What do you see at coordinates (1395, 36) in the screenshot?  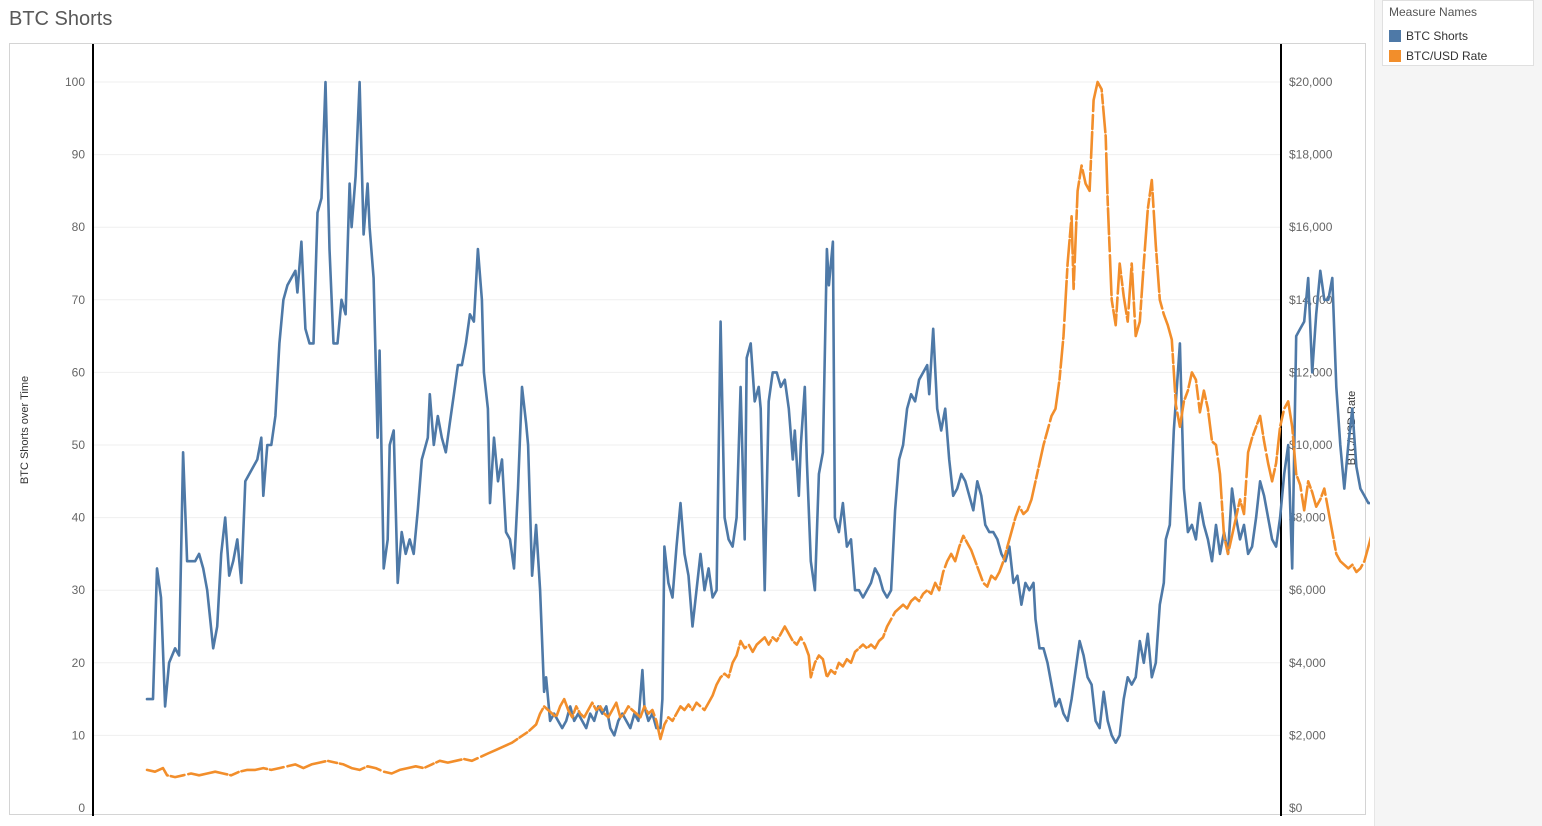 I see `legend-swatch-btc-shorts` at bounding box center [1395, 36].